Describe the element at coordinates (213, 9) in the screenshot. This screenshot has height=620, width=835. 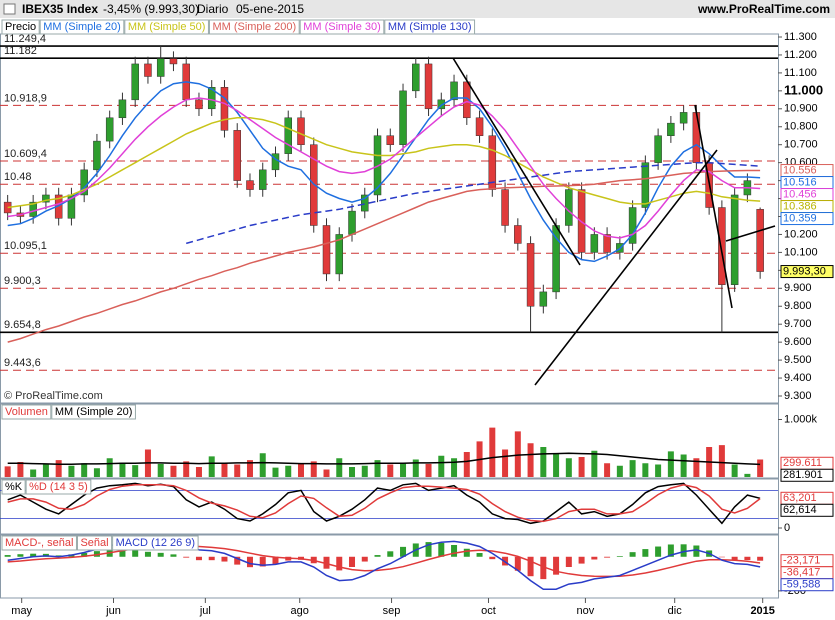
I see `period: Diario` at that location.